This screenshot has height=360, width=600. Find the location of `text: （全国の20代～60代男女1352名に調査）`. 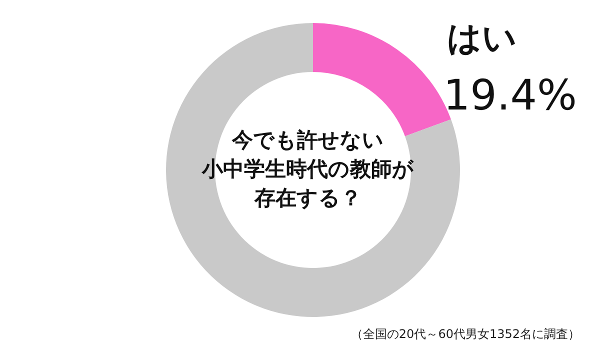

text: （全国の20代～60代男女1352名に調査） is located at coordinates (465, 334).